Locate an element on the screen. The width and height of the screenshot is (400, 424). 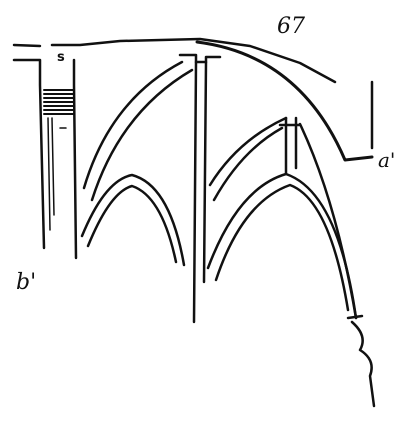
right-outer-rib is located at coordinates (328, 221).